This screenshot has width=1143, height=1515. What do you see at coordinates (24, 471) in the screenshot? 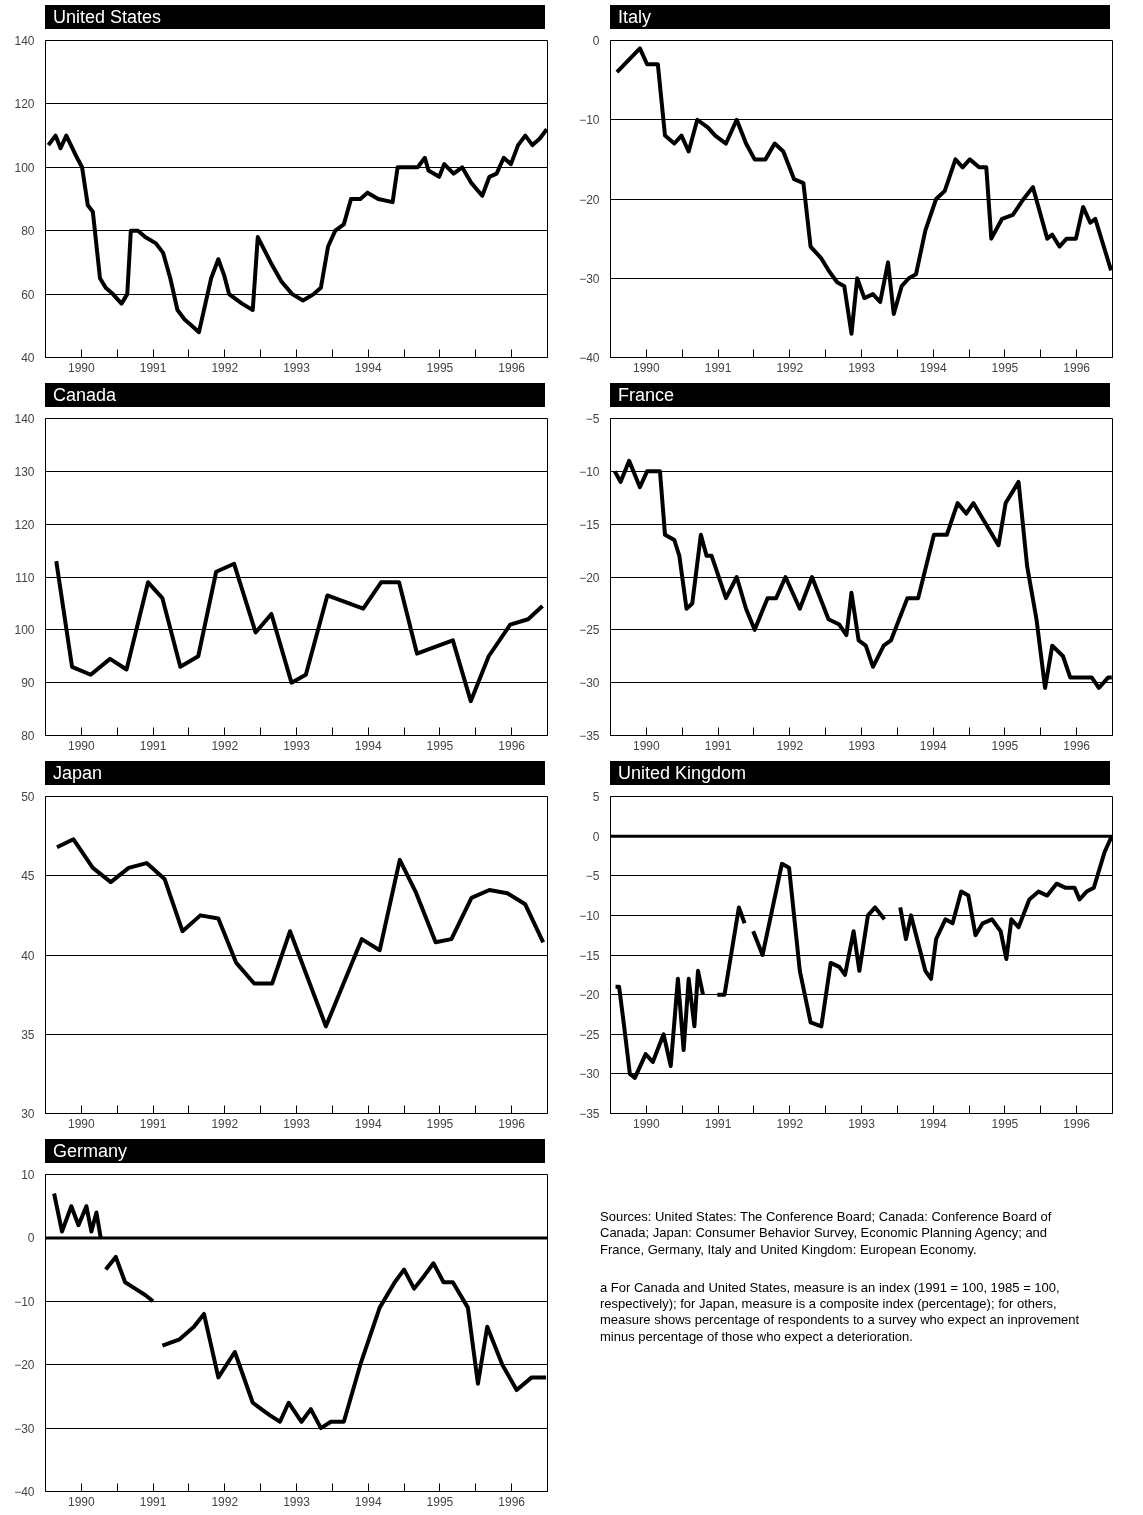
I see `y-tick-label: 130` at bounding box center [24, 471].